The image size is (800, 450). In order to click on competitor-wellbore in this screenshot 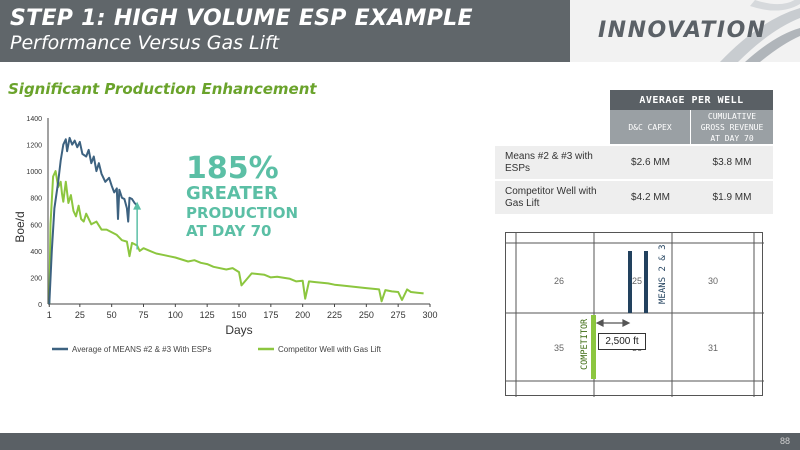, I will do `click(593, 347)`.